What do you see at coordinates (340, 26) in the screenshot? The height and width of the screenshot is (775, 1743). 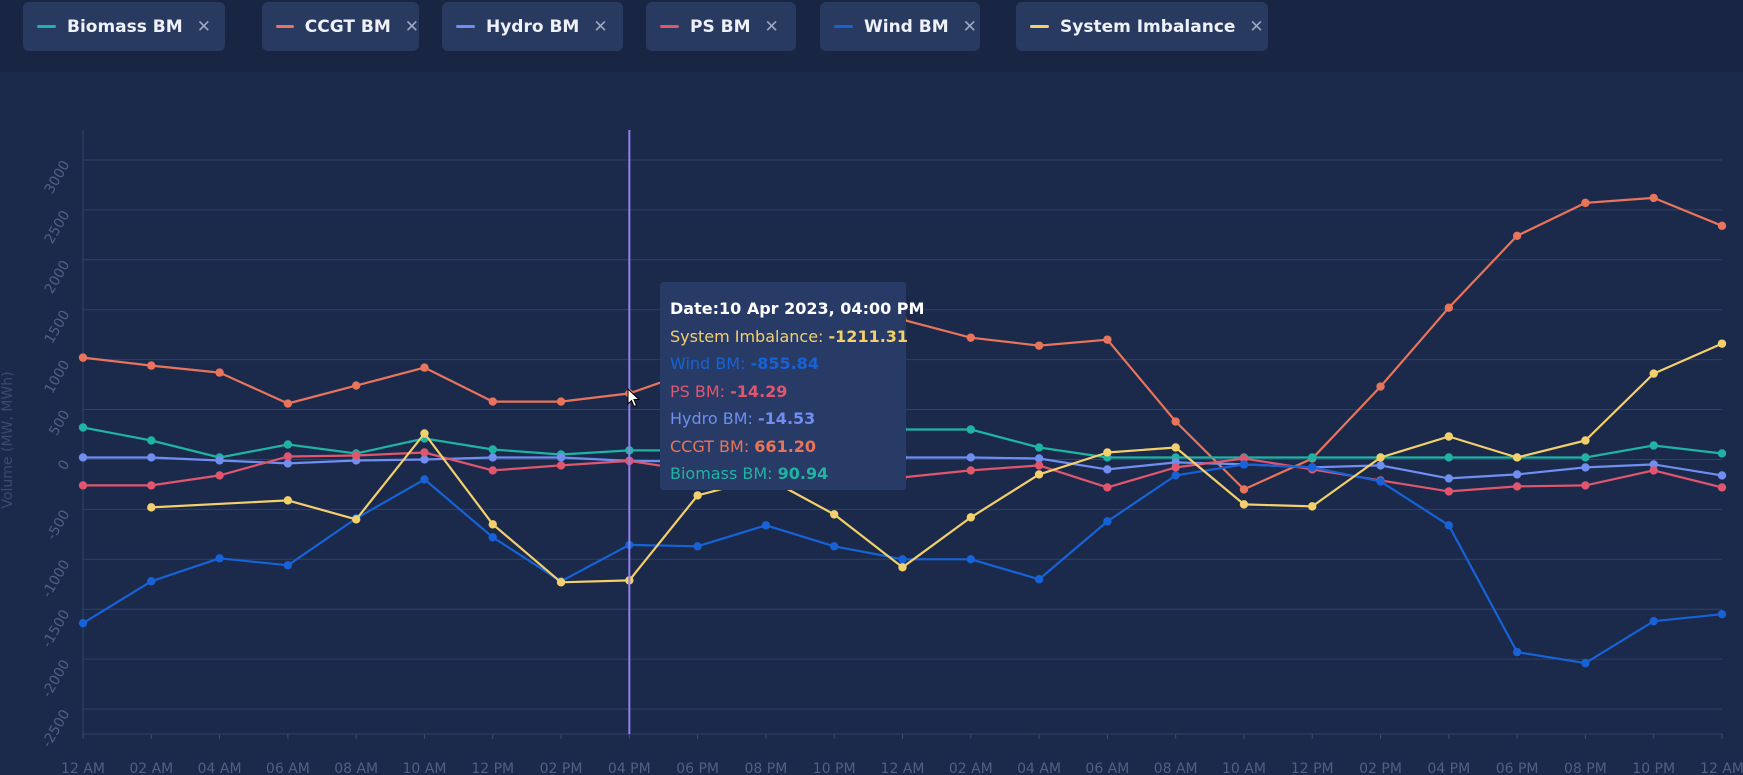 I see `legend-chip: CCGT BM ✕` at bounding box center [340, 26].